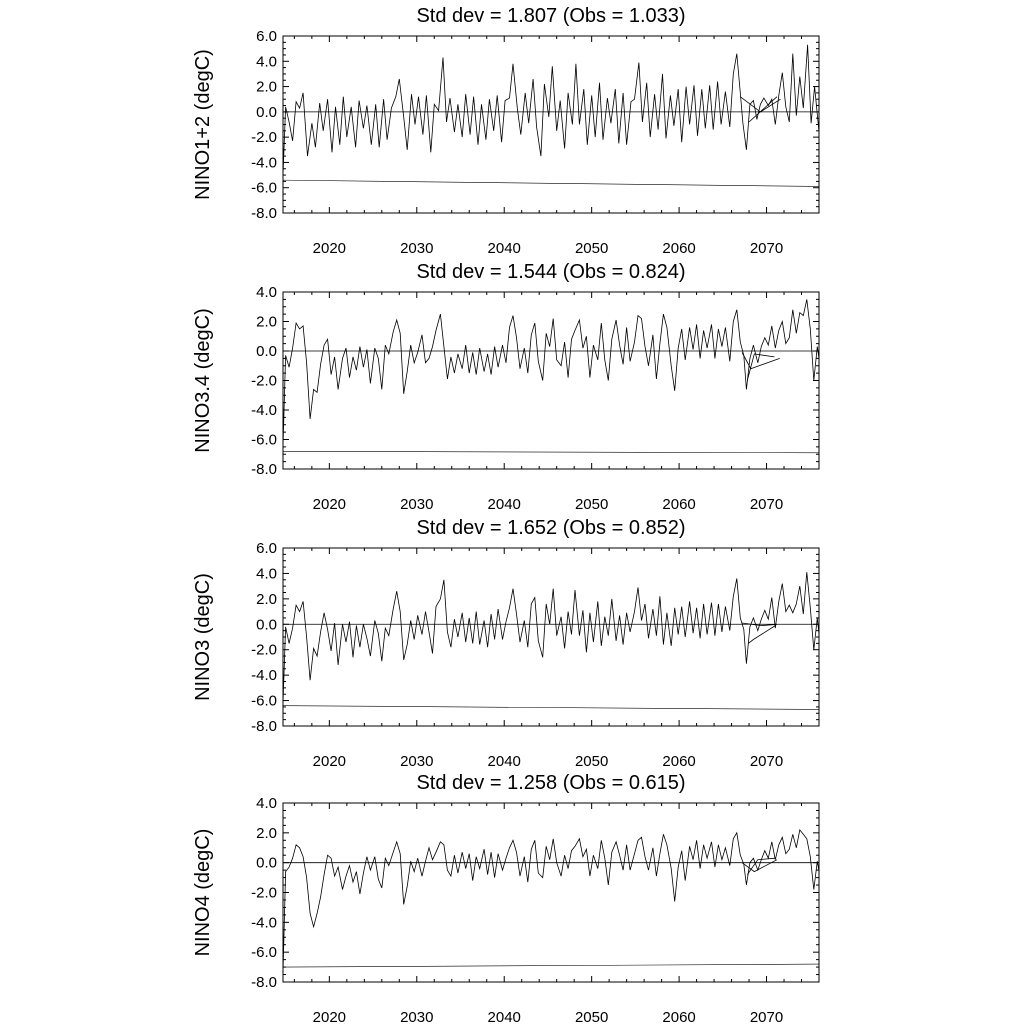  What do you see at coordinates (550, 16) in the screenshot?
I see `panel-title: Std dev = 1.807 (Obs = 1.033)` at bounding box center [550, 16].